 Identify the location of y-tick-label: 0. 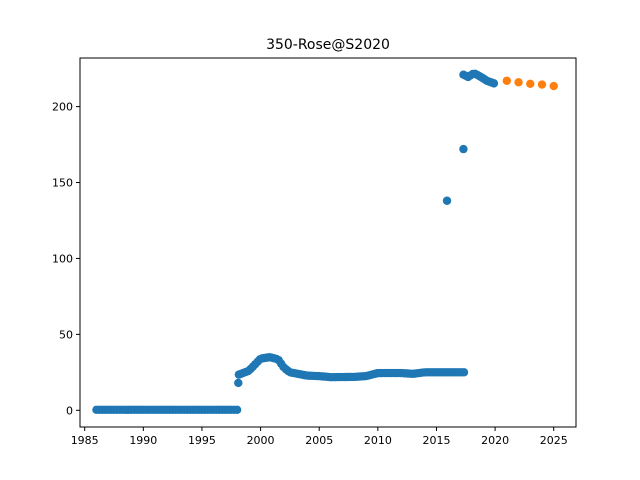
(69, 410).